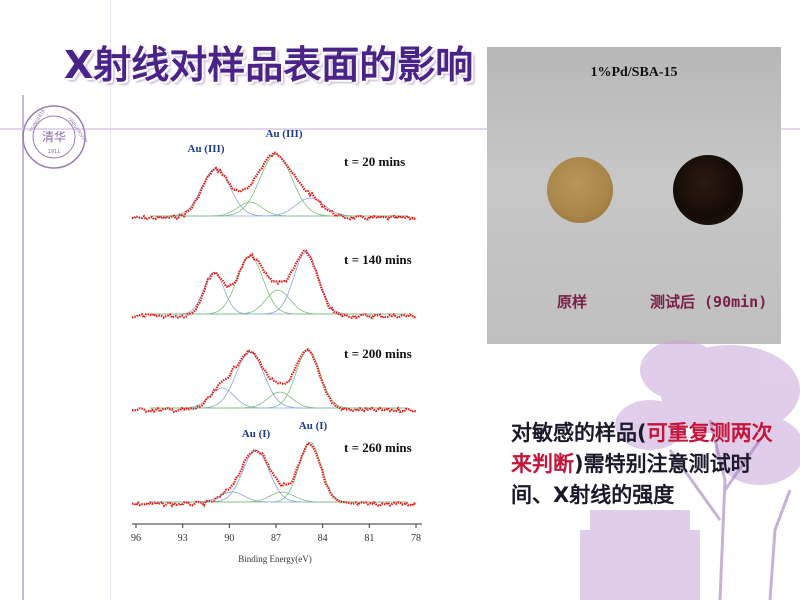 The image size is (800, 600). Describe the element at coordinates (276, 538) in the screenshot. I see `x-tick-label: 87` at that location.